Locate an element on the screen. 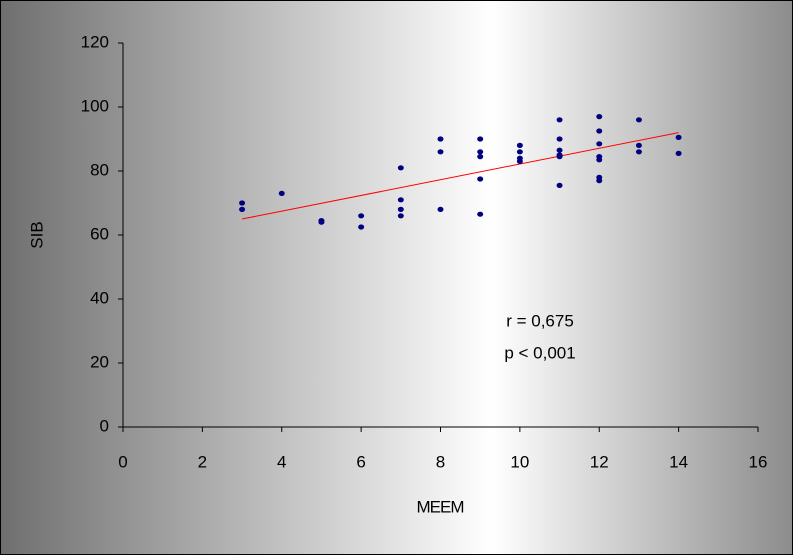  x-tick-label: 2 is located at coordinates (202, 461).